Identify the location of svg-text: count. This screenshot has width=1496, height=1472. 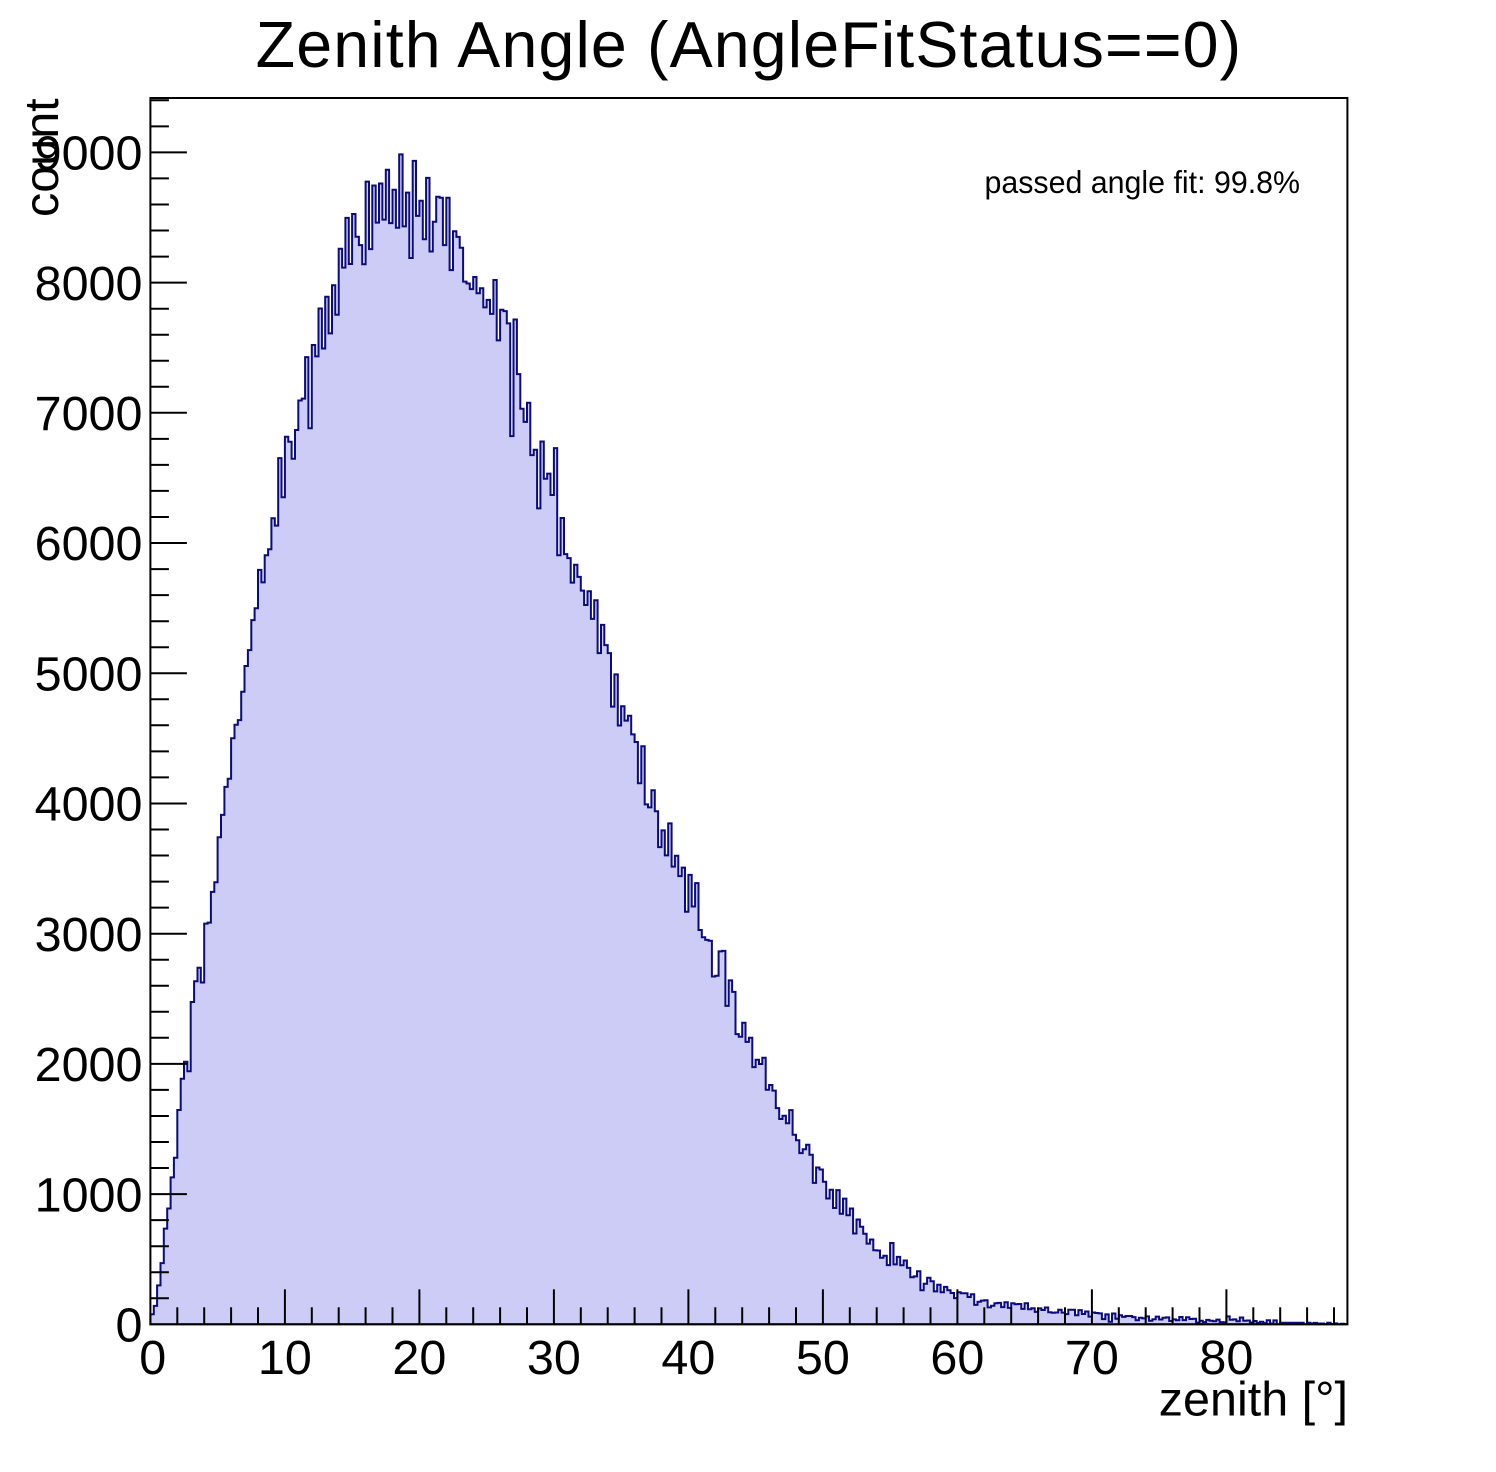
(42, 157).